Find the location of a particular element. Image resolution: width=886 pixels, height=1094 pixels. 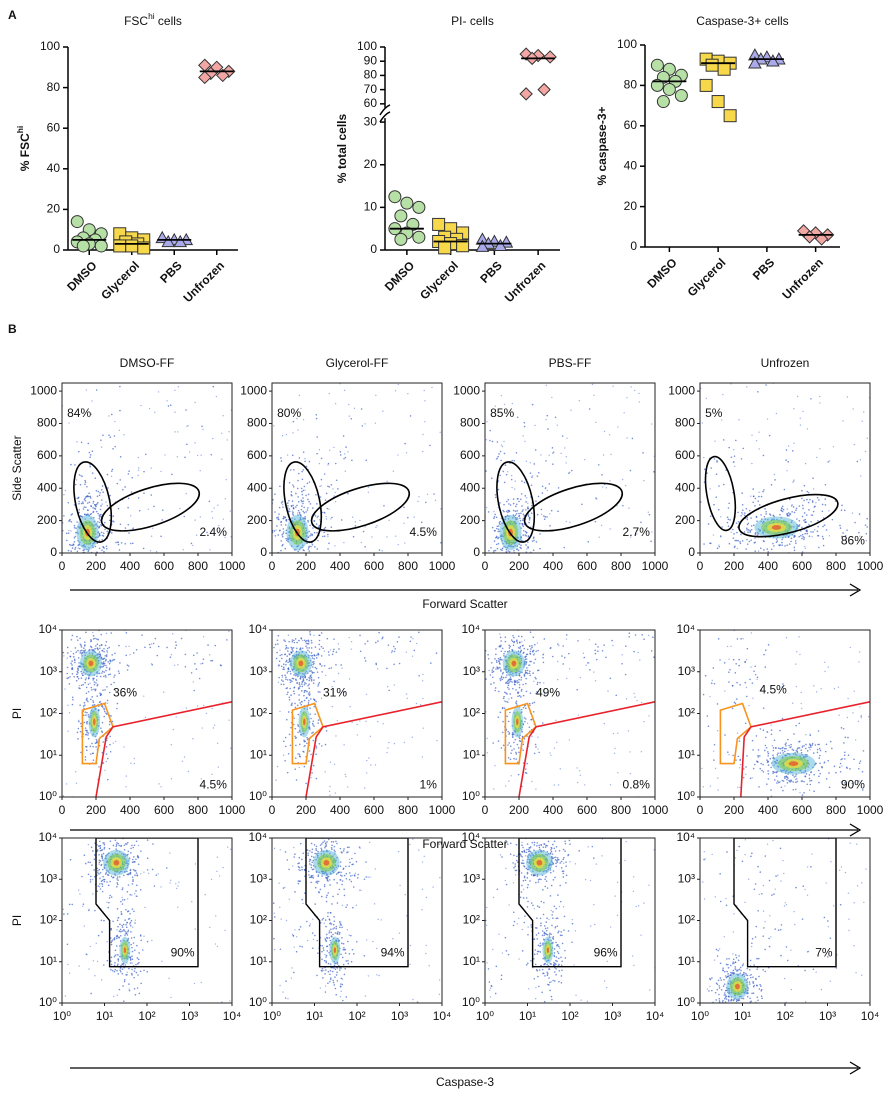

x-tick-label: 0 is located at coordinates (62, 566).